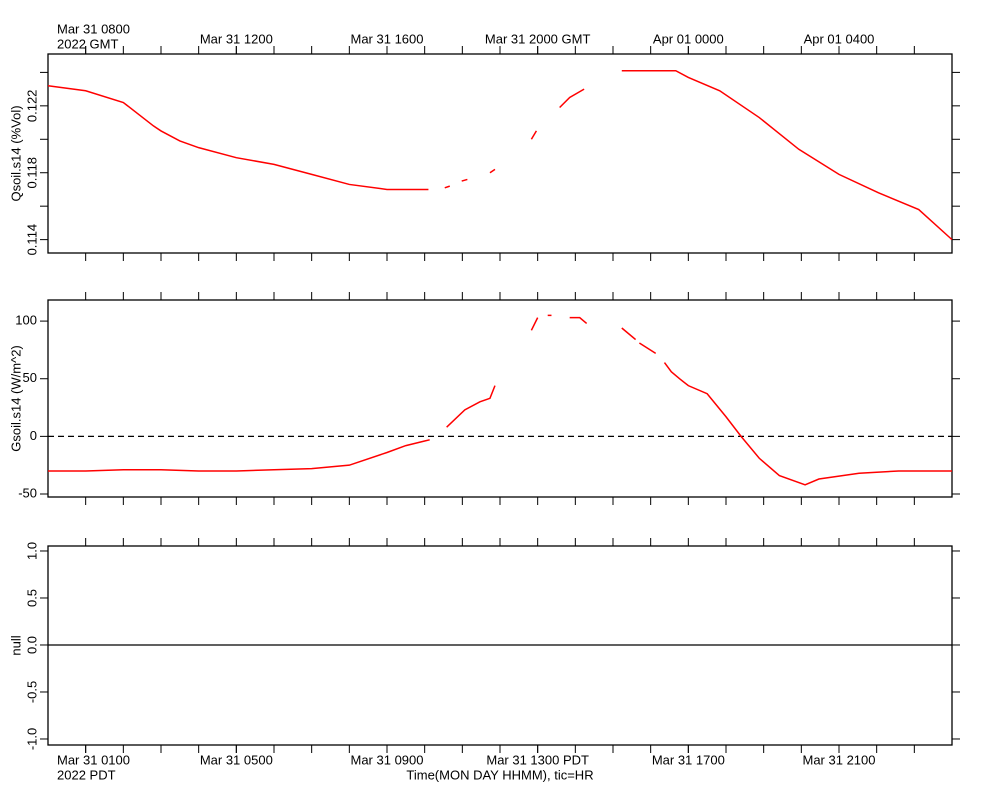 This screenshot has height=800, width=1000. What do you see at coordinates (236, 759) in the screenshot?
I see `x-tick-label: Mar 31 0500` at bounding box center [236, 759].